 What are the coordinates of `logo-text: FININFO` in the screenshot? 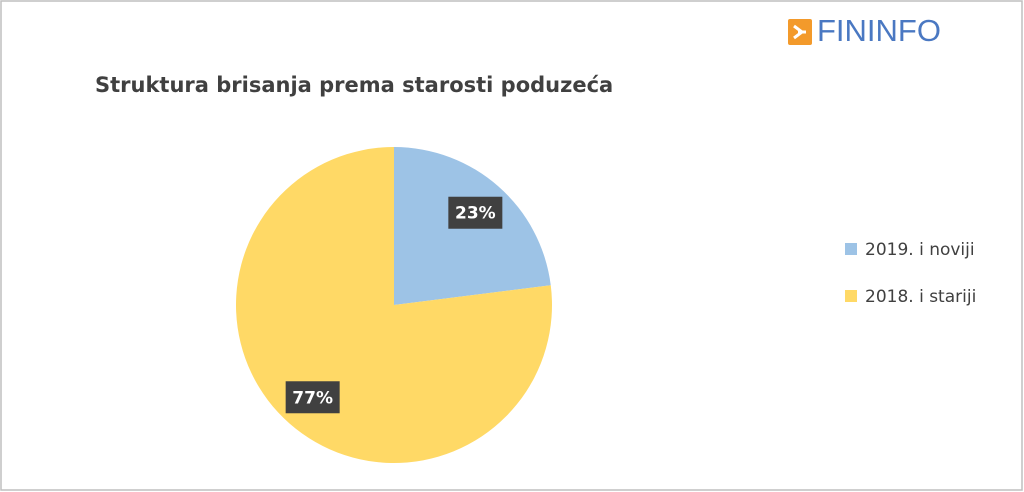 It's located at (879, 30).